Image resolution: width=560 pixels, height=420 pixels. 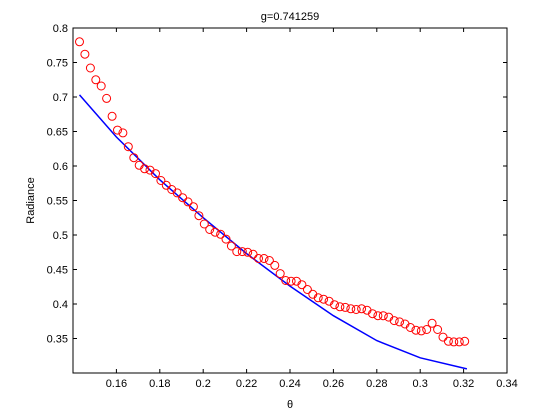 What do you see at coordinates (420, 384) in the screenshot?
I see `x-tick-label: 0.3` at bounding box center [420, 384].